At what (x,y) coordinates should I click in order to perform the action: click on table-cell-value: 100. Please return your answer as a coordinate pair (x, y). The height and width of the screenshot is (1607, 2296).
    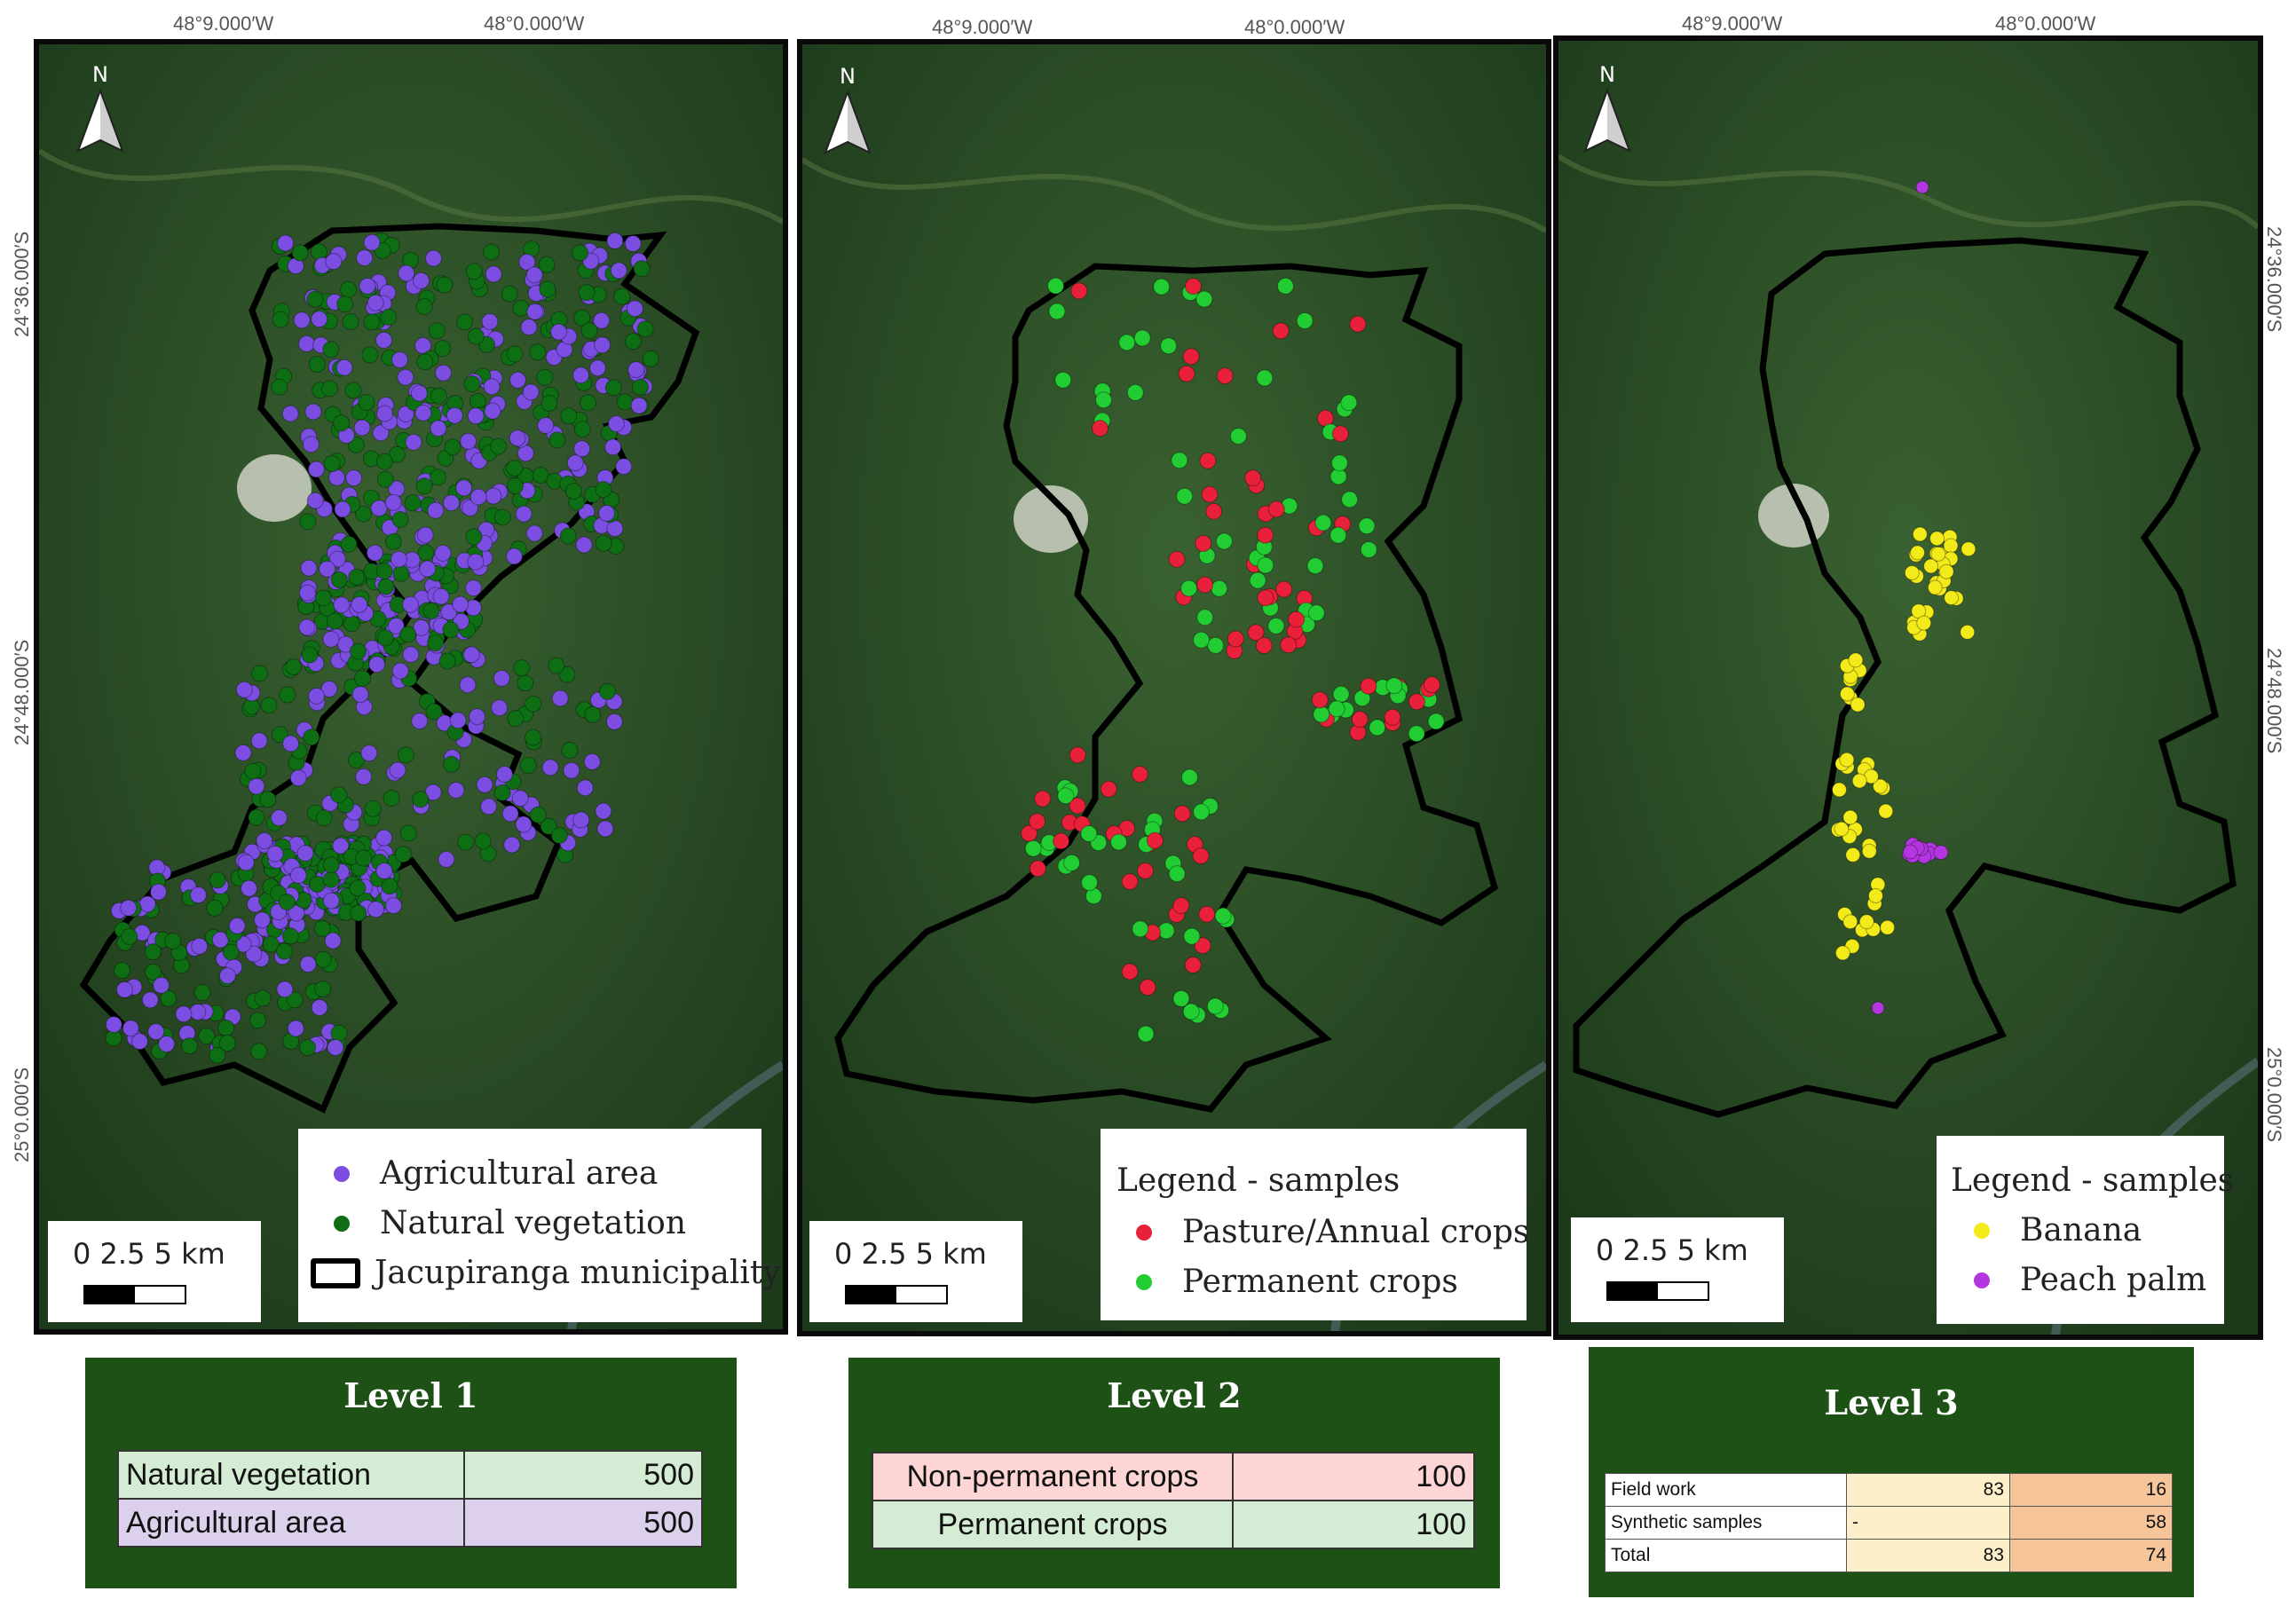
    Looking at the image, I should click on (1353, 1524).